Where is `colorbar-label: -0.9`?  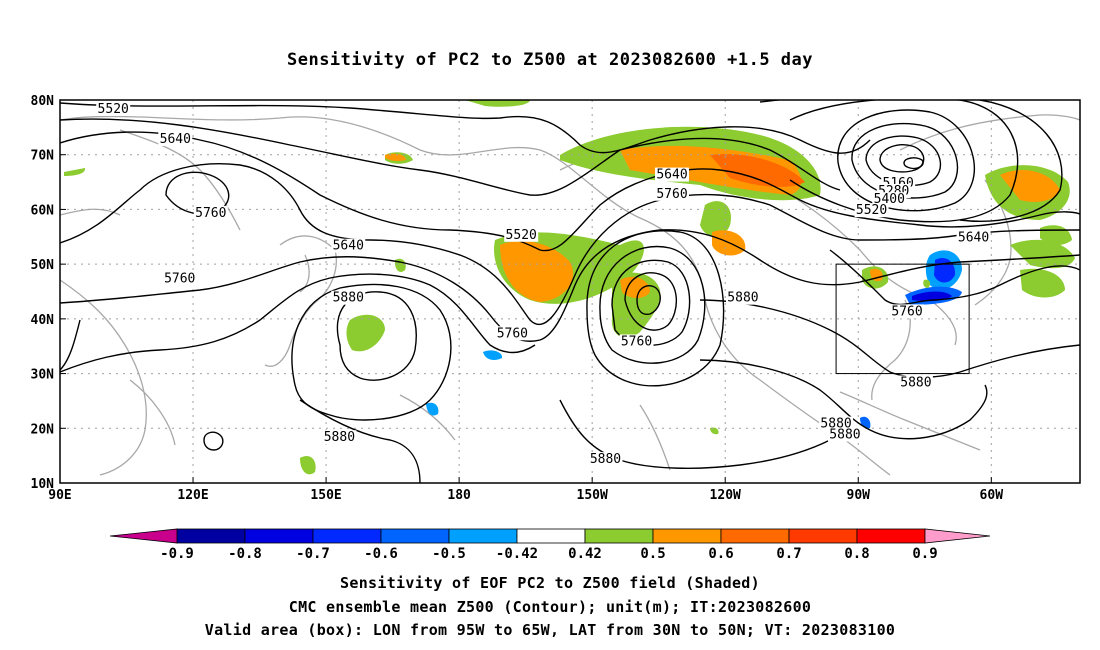
colorbar-label: -0.9 is located at coordinates (177, 554).